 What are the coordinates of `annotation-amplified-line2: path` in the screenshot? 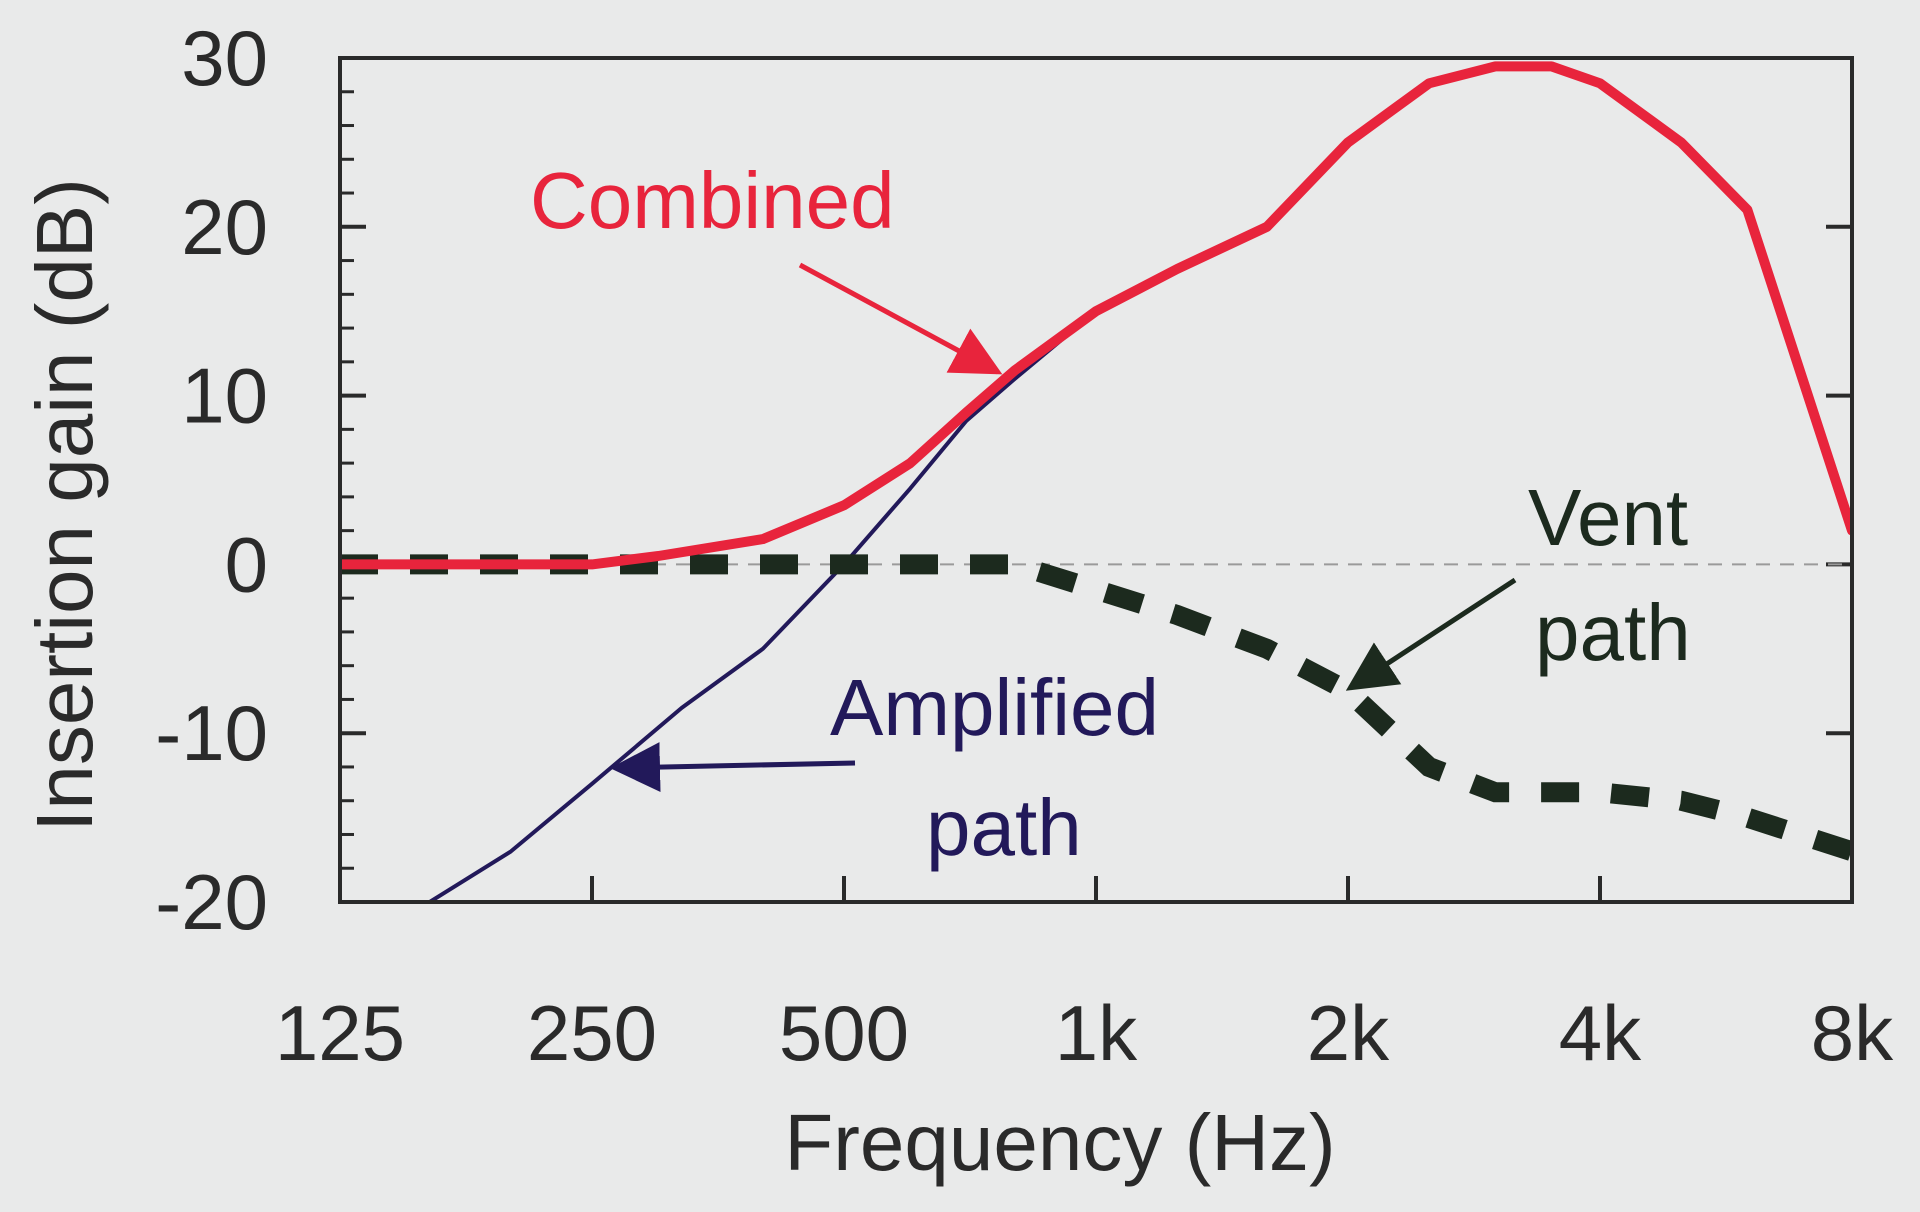 It's located at (1004, 827).